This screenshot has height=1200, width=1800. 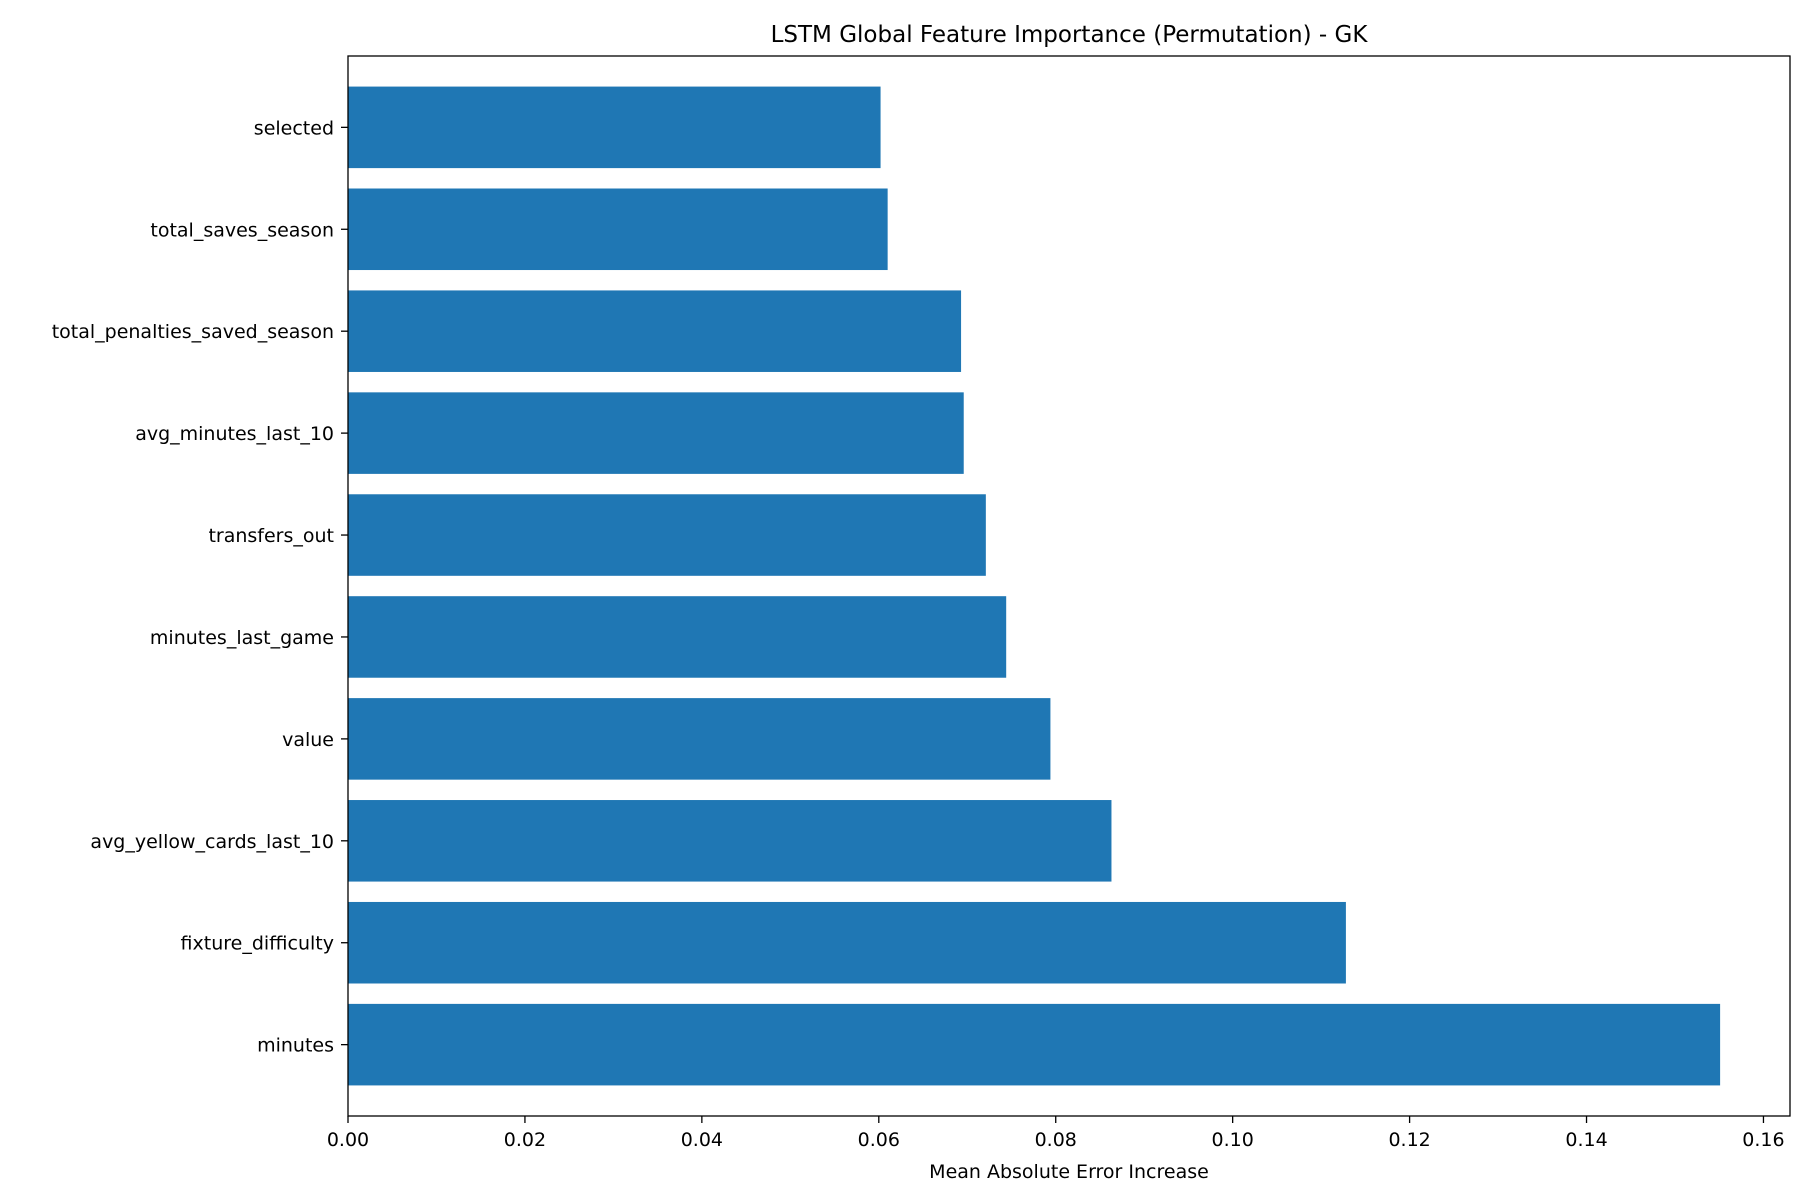 I want to click on y-tick-label: selected, so click(x=294, y=128).